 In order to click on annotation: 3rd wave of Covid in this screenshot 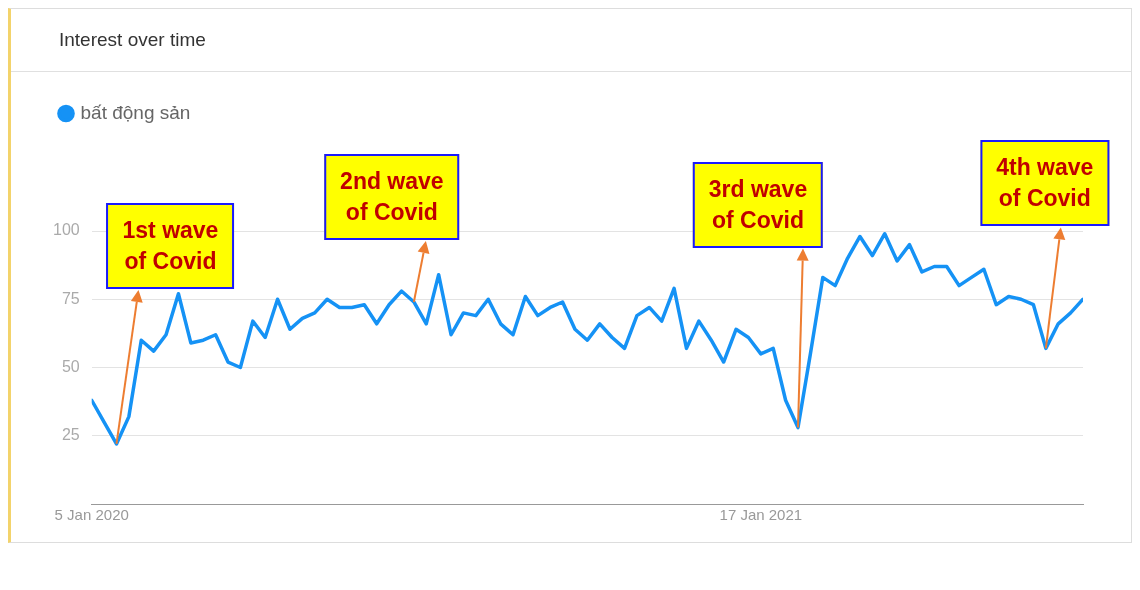, I will do `click(758, 204)`.